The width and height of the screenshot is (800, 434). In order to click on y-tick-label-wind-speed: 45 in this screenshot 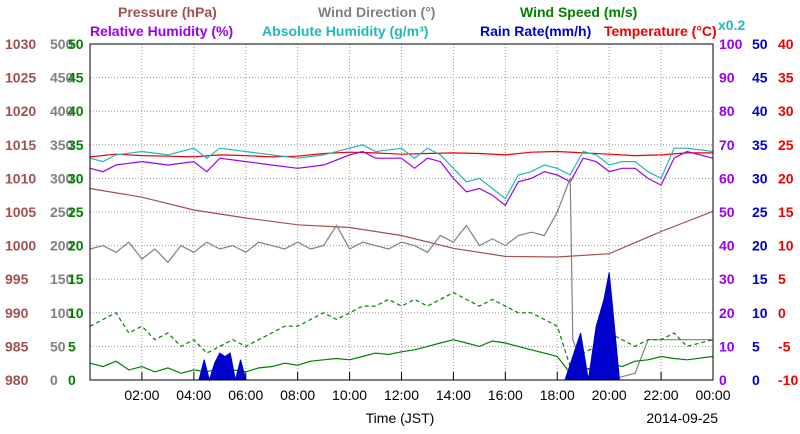, I will do `click(76, 78)`.